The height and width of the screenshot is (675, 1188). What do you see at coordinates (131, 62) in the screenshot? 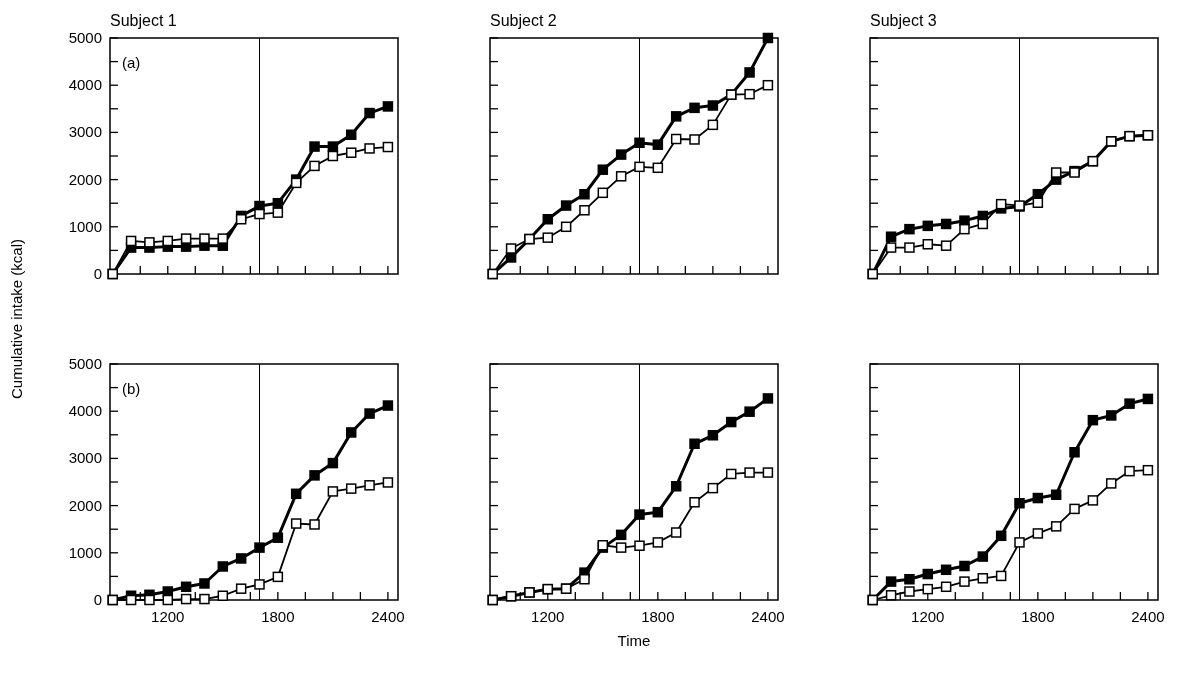
I see `annotation: (a)` at bounding box center [131, 62].